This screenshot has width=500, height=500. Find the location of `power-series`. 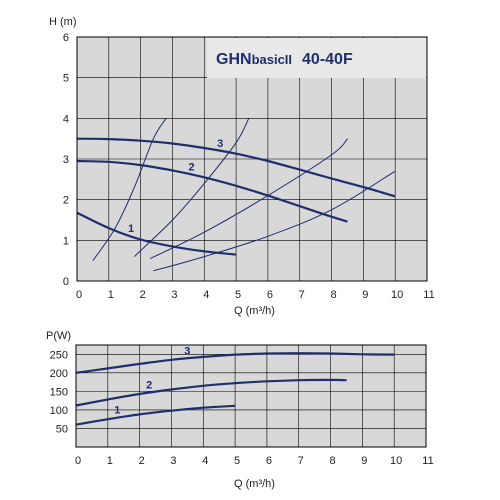

power-series is located at coordinates (235, 389).